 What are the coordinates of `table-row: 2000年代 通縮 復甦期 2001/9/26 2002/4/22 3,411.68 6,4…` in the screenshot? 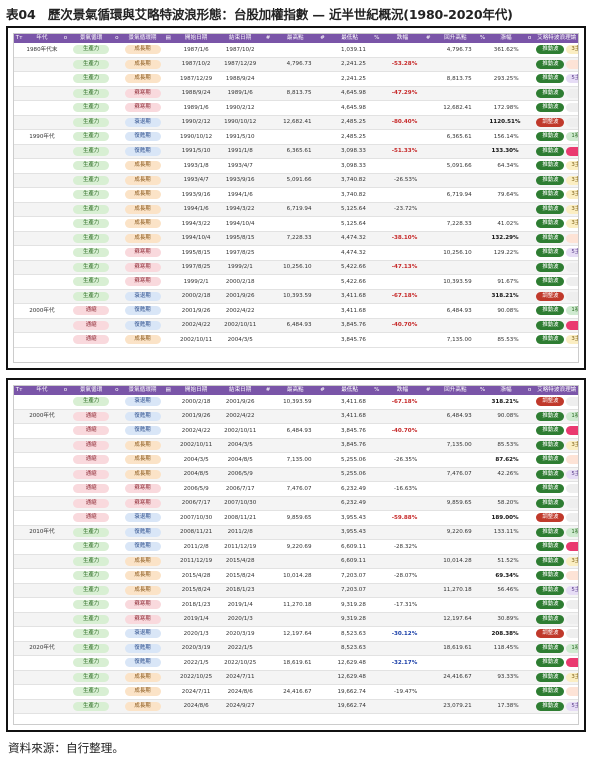 It's located at (296, 311).